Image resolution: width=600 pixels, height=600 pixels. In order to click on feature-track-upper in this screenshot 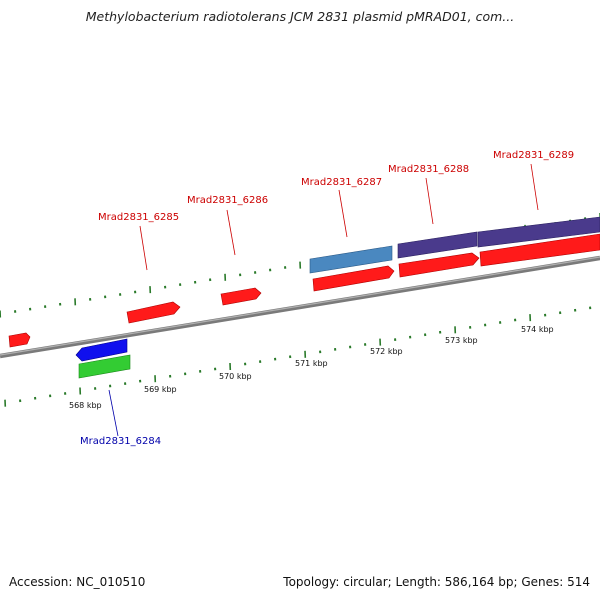, I will do `click(454, 245)`.